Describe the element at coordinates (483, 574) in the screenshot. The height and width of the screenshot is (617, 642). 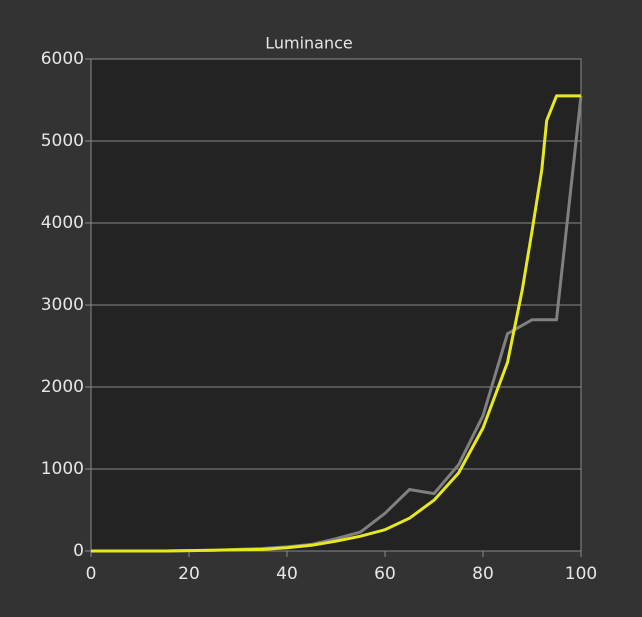
I see `x-tick-label: 80` at that location.